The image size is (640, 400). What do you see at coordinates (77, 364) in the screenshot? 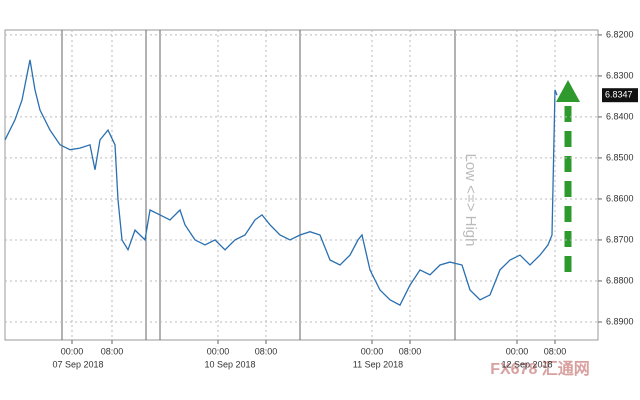
I see `date-label: 07 Sep 2018` at bounding box center [77, 364].